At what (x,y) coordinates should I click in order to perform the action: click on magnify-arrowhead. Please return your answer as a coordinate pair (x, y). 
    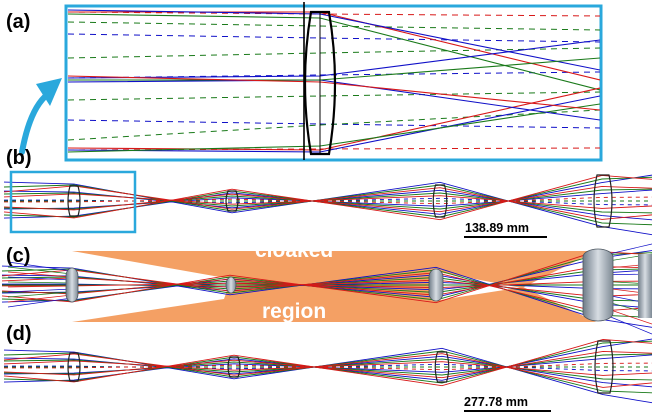
    Looking at the image, I should click on (49, 92).